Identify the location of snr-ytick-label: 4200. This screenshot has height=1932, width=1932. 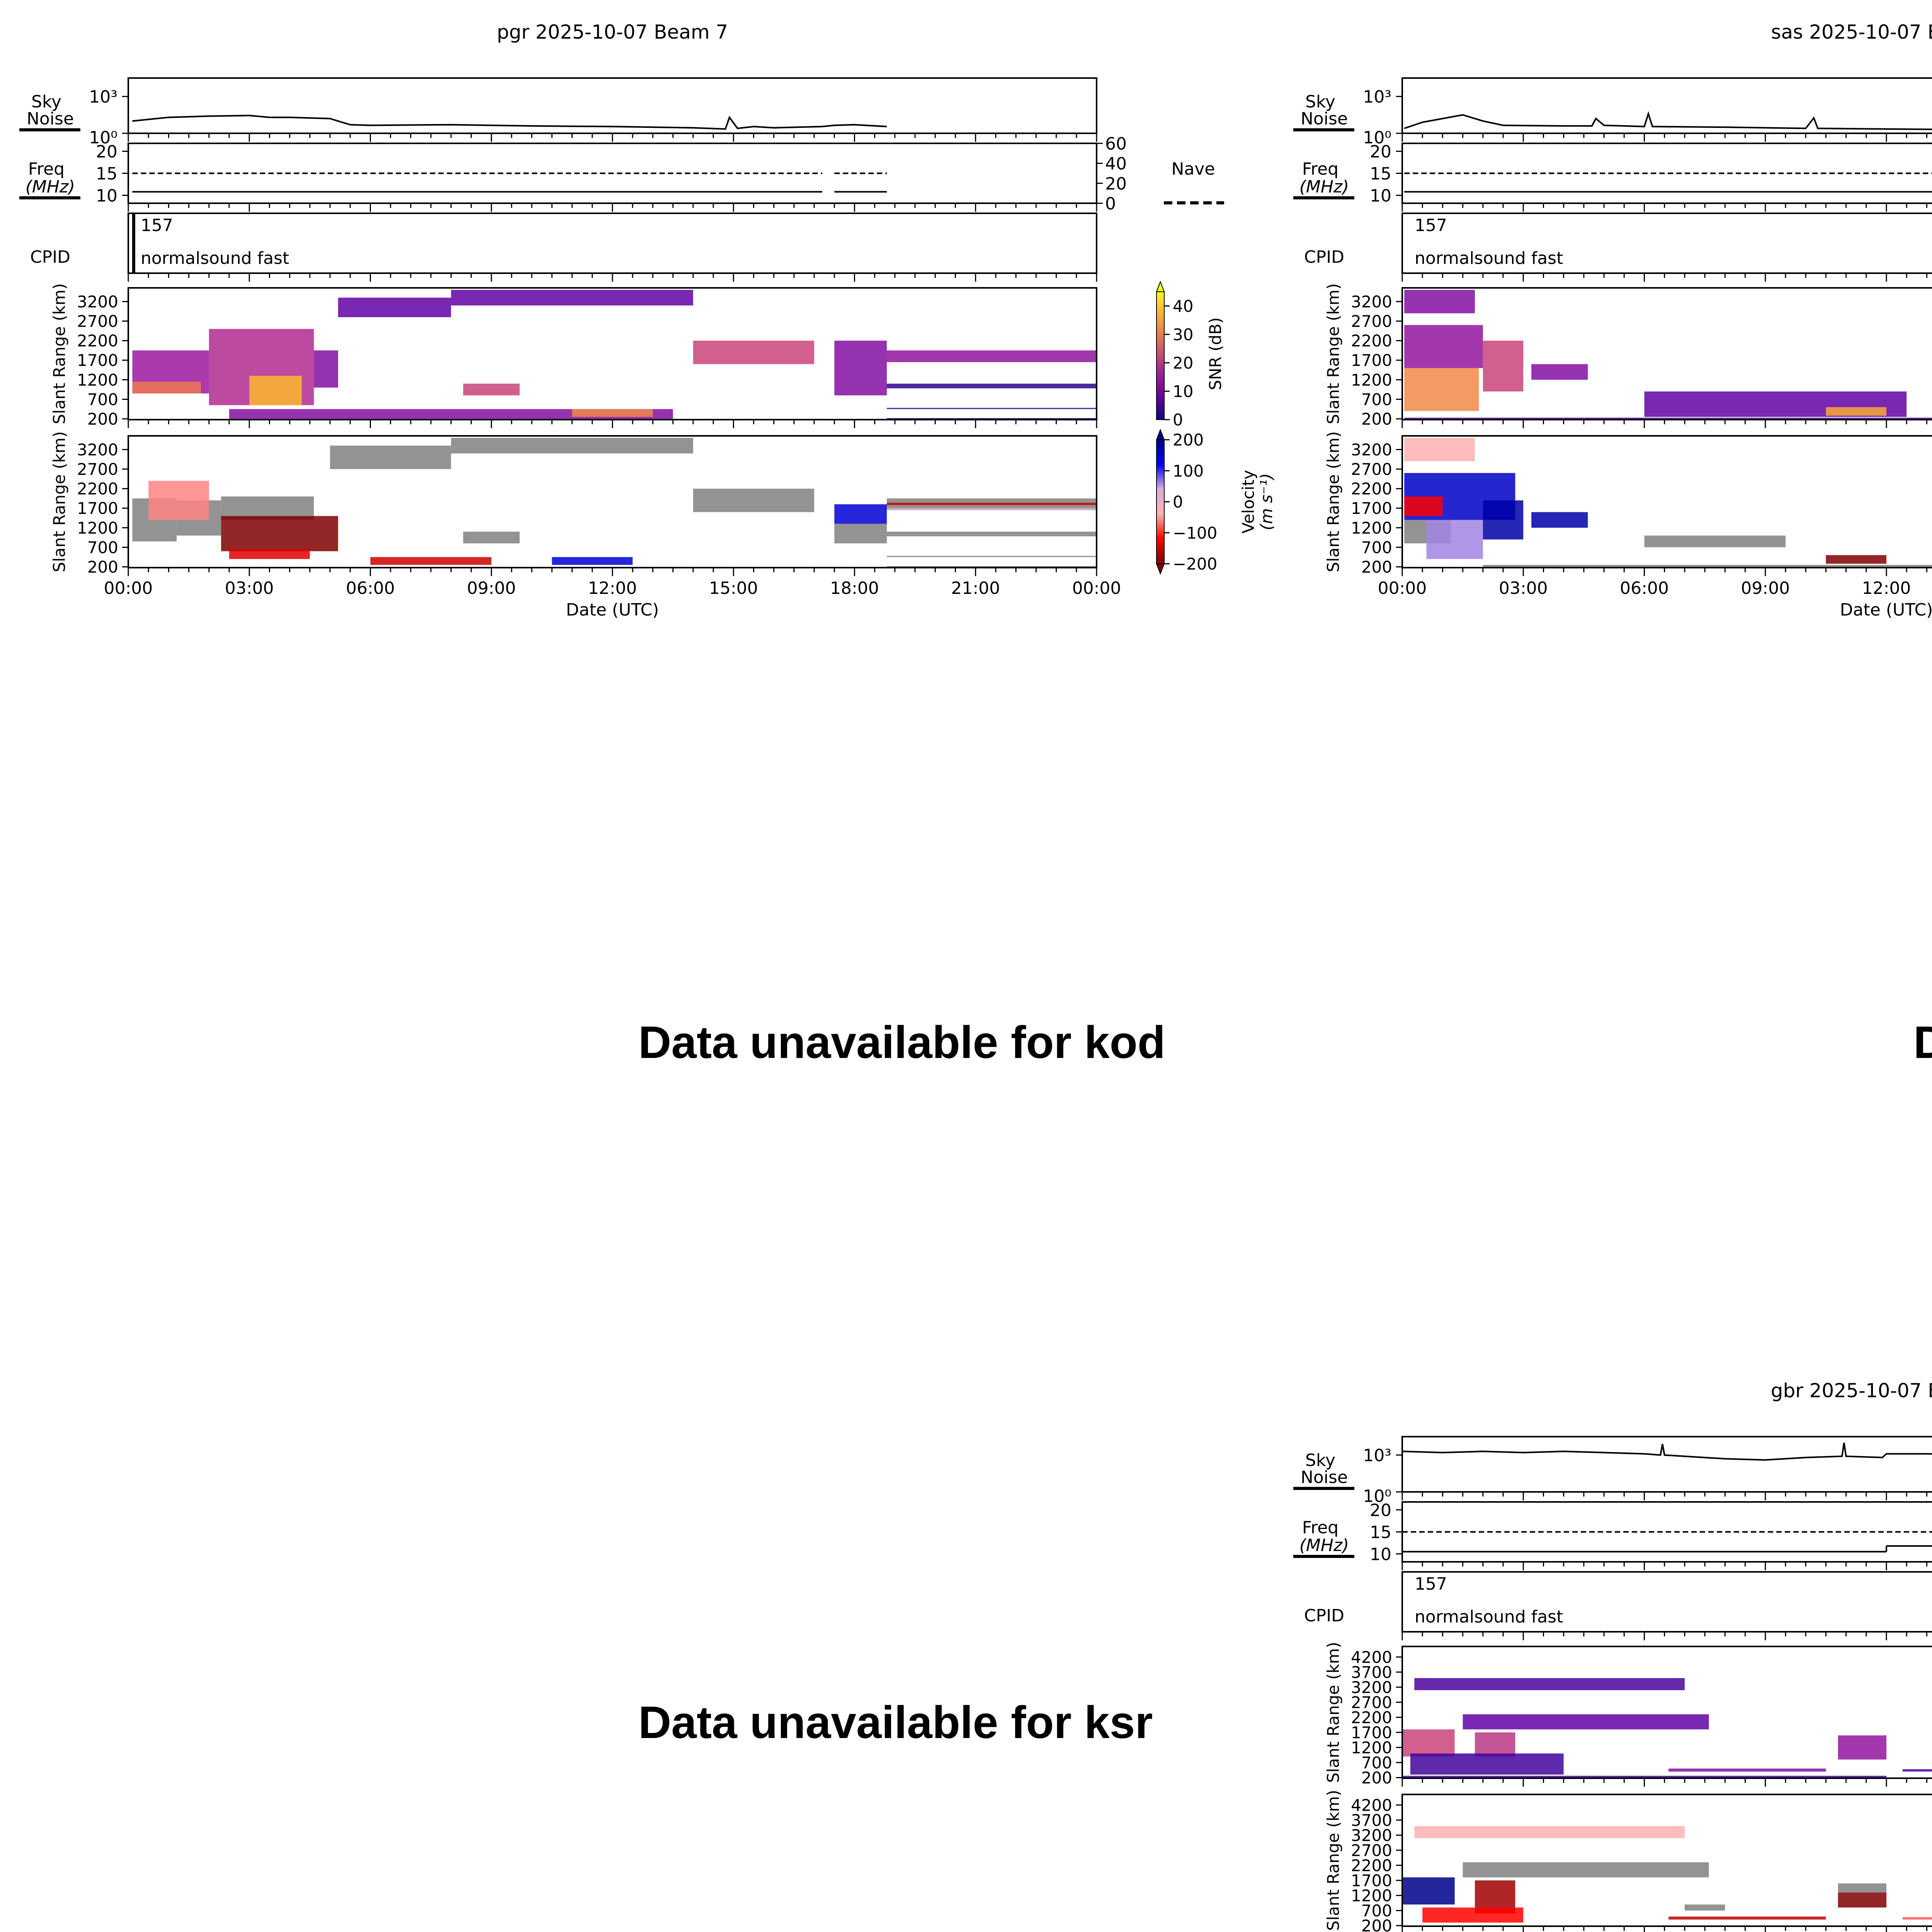
(1371, 1657).